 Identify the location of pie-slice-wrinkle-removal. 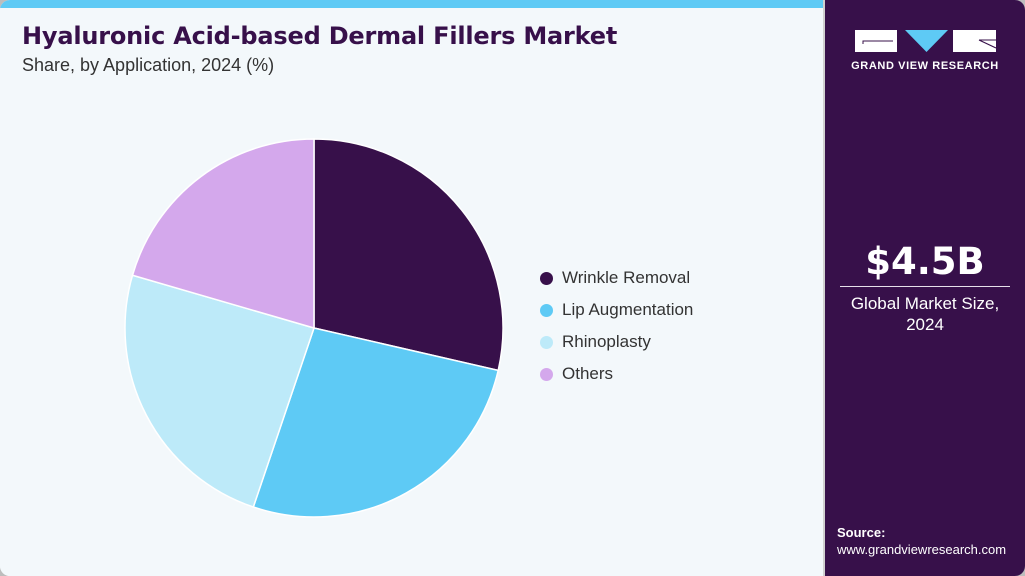
(408, 255).